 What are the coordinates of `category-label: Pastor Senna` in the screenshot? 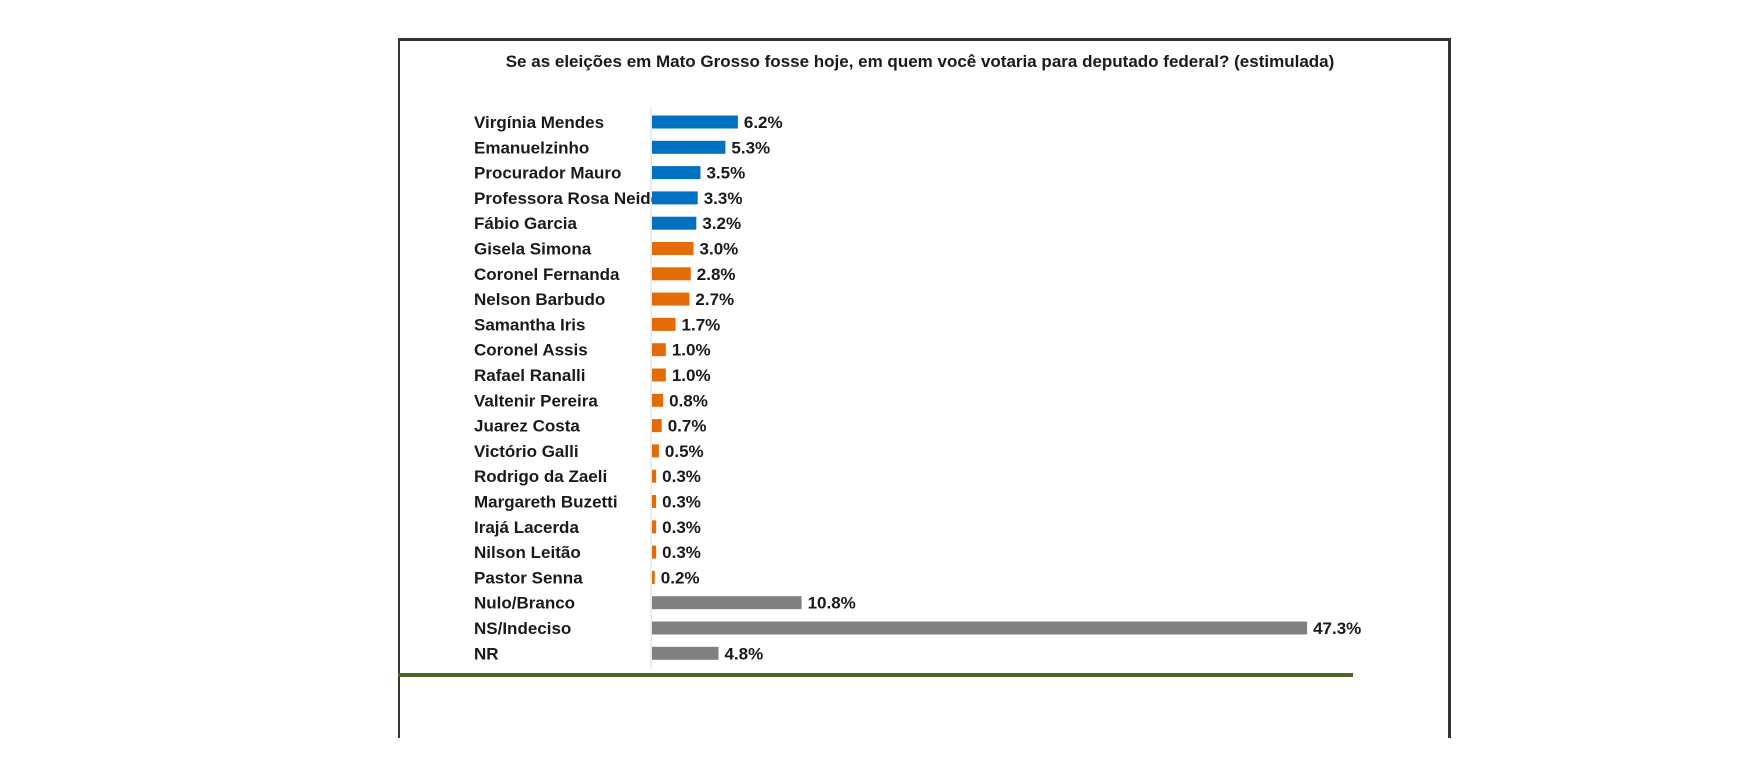 It's located at (528, 577).